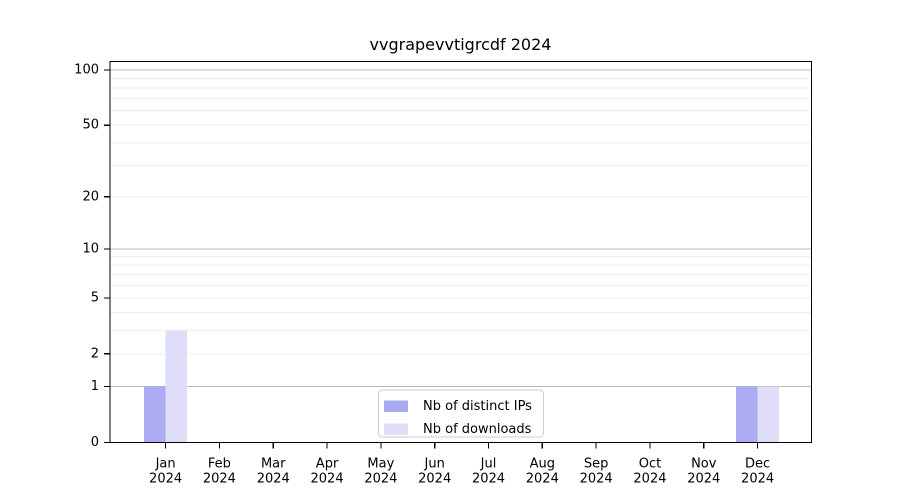 Image resolution: width=900 pixels, height=500 pixels. Describe the element at coordinates (165, 464) in the screenshot. I see `x-tick-label-month-jan: Jan` at that location.